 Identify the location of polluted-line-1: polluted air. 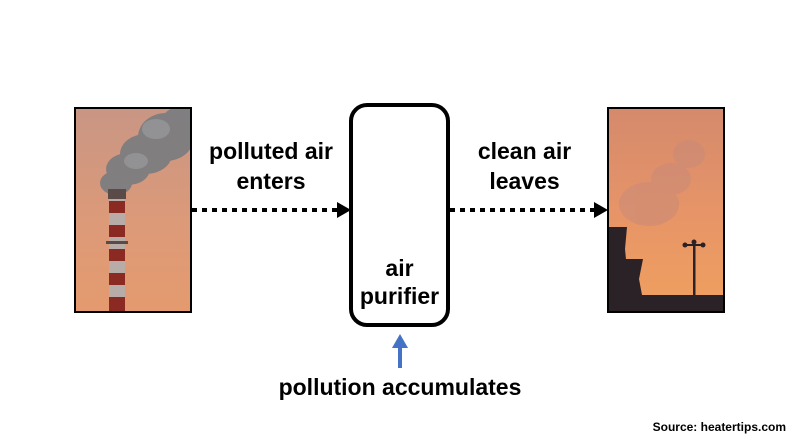
(271, 151).